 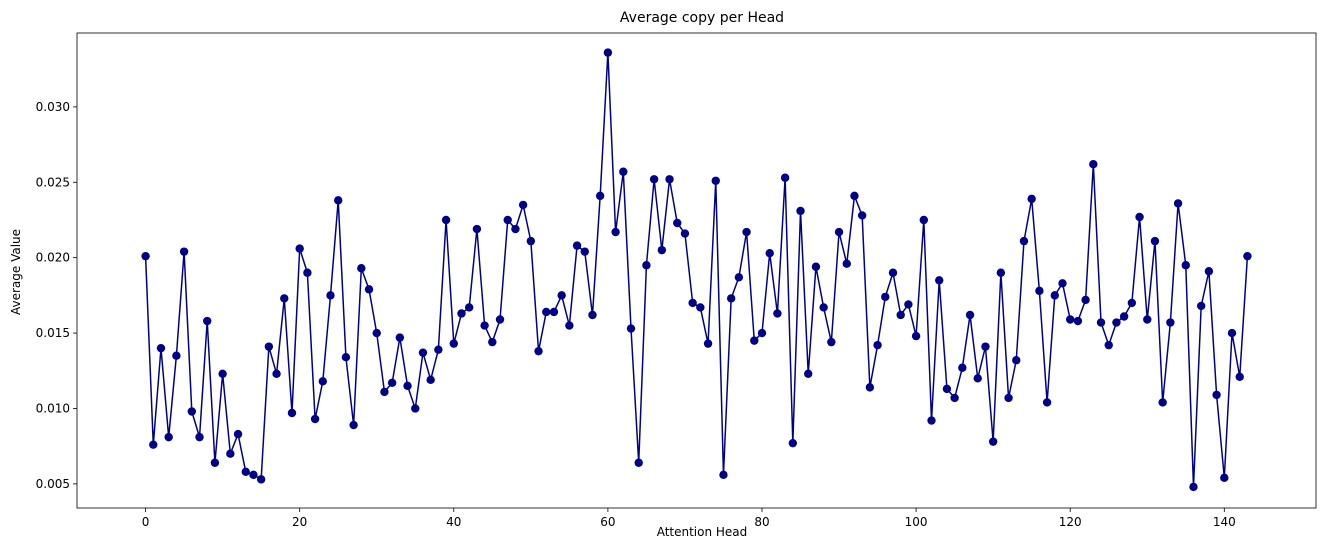 What do you see at coordinates (761, 522) in the screenshot?
I see `x-tick-label: 80` at bounding box center [761, 522].